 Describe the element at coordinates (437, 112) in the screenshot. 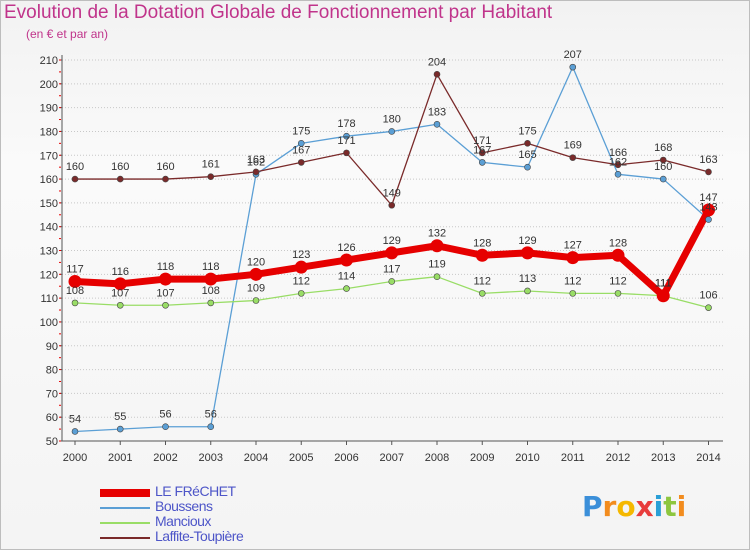

I see `series-1-label-2008: 183` at that location.